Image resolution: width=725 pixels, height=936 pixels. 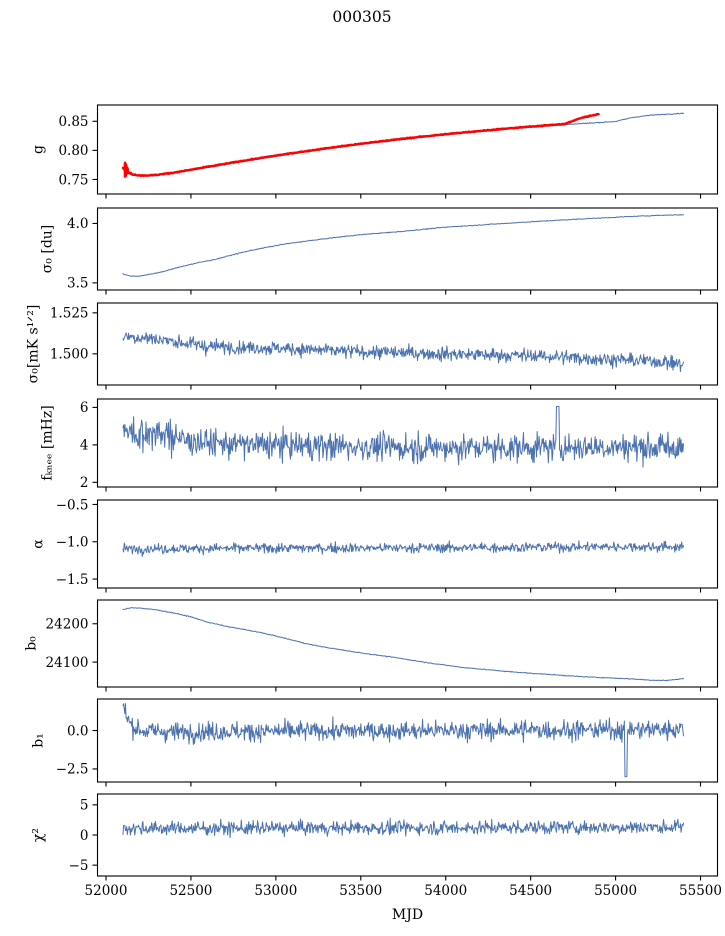 I want to click on series-f-knee, so click(x=403, y=436).